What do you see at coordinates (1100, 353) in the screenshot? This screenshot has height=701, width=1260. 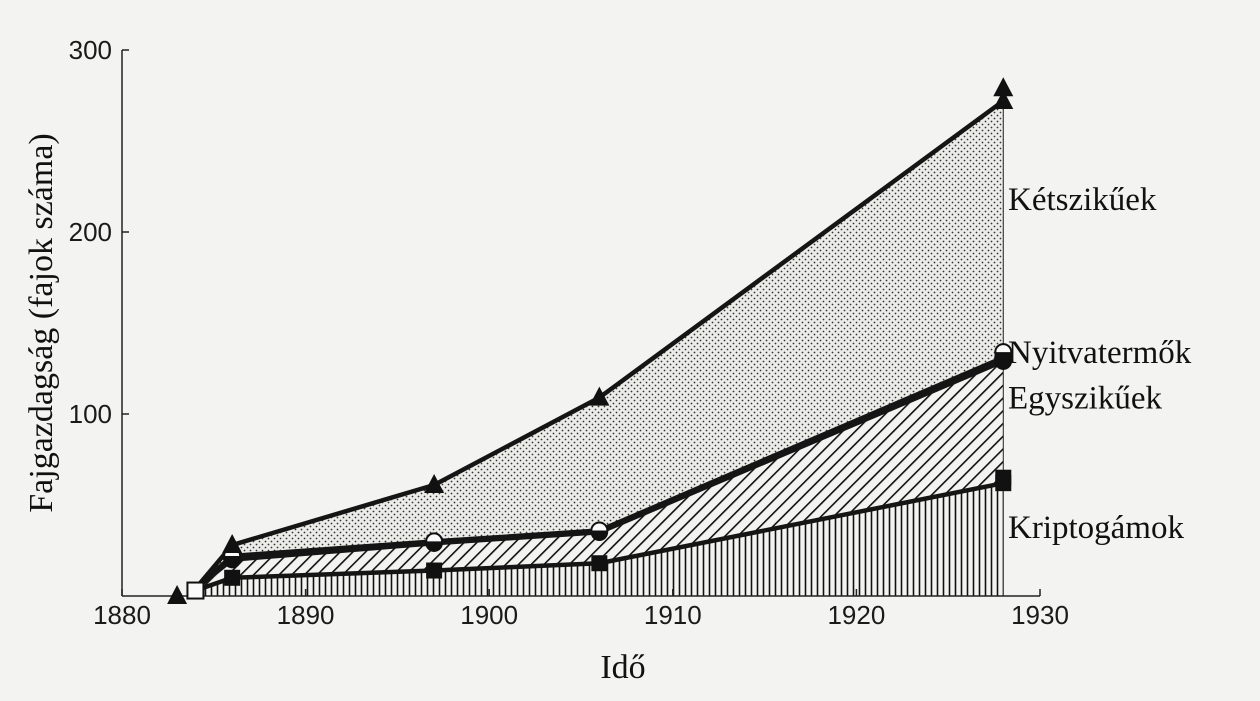 I see `series-label-nyitvatermok: Nyitvatermők` at bounding box center [1100, 353].